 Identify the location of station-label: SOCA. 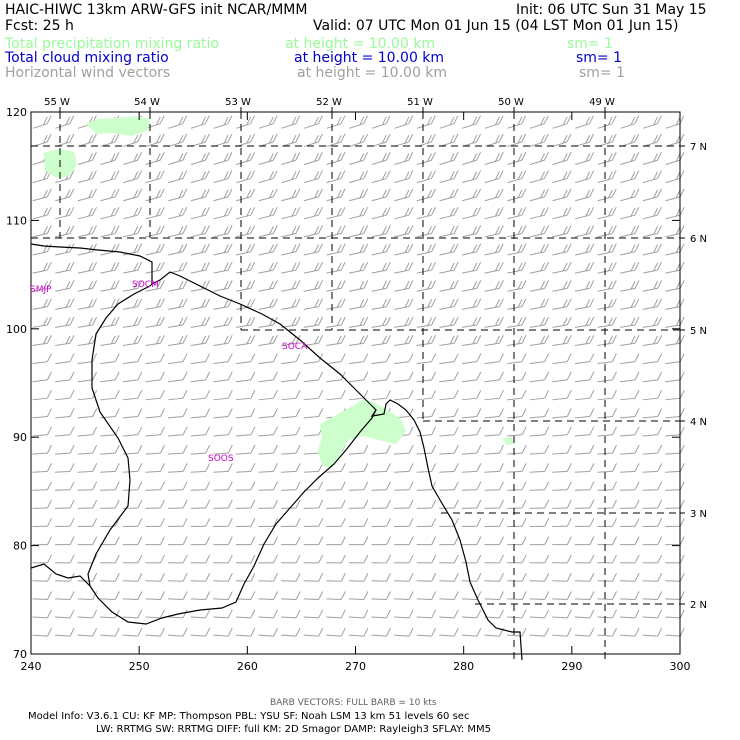
(295, 347).